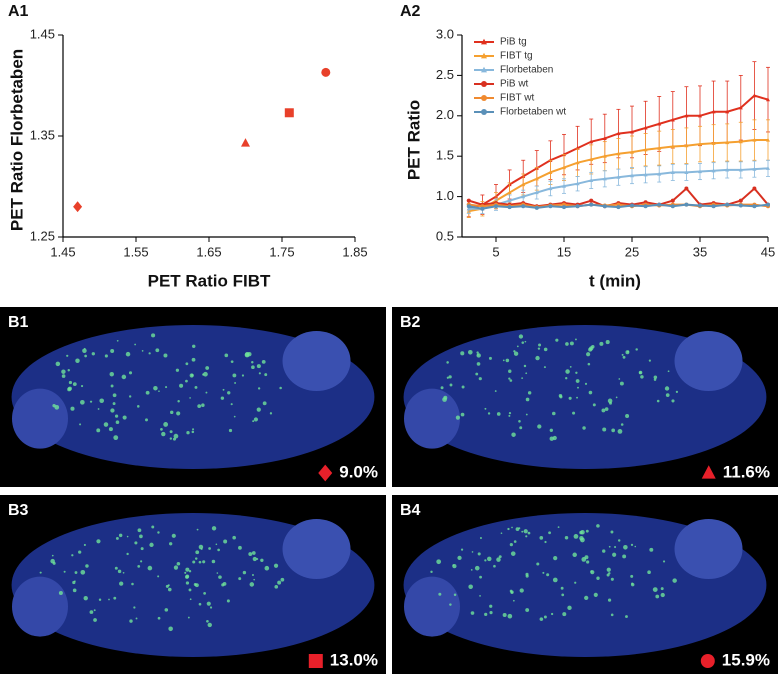 This screenshot has height=674, width=778. Describe the element at coordinates (432, 418) in the screenshot. I see `olfactory-bulb` at that location.